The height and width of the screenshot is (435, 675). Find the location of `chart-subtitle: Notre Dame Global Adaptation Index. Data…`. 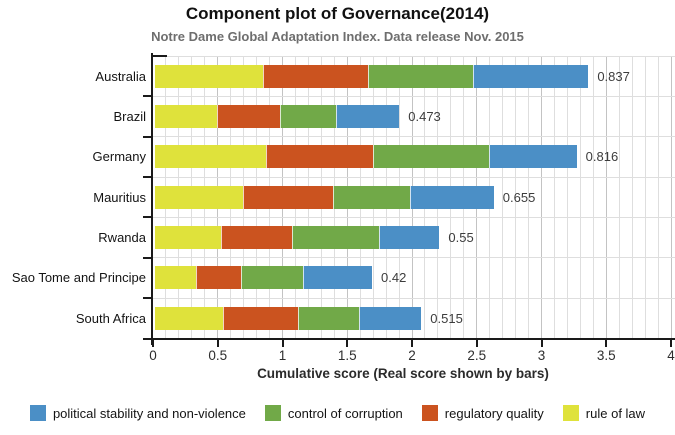

chart-subtitle: Notre Dame Global Adaptation Index. Data… is located at coordinates (337, 36).